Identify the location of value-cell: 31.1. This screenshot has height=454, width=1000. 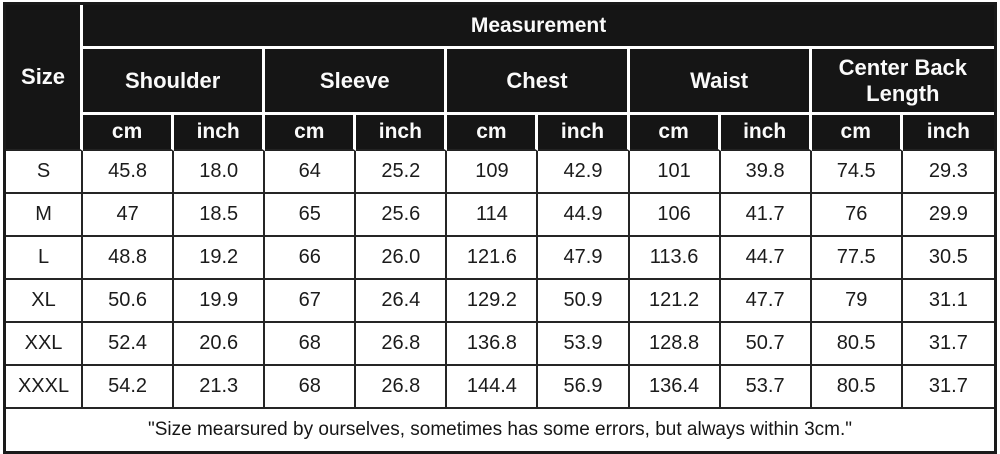
(948, 301).